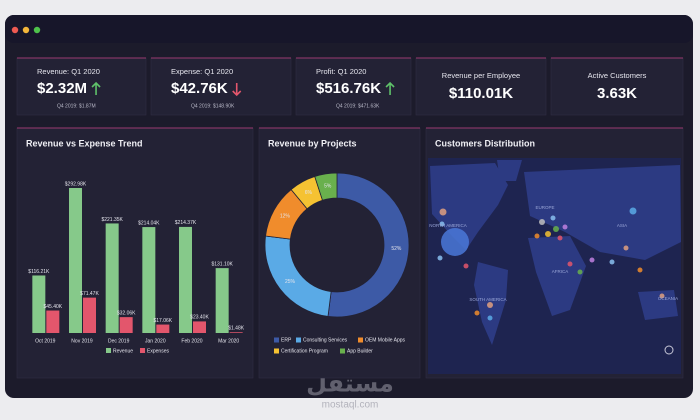  What do you see at coordinates (348, 88) in the screenshot?
I see `kpi-value: $516.76K` at bounding box center [348, 88].